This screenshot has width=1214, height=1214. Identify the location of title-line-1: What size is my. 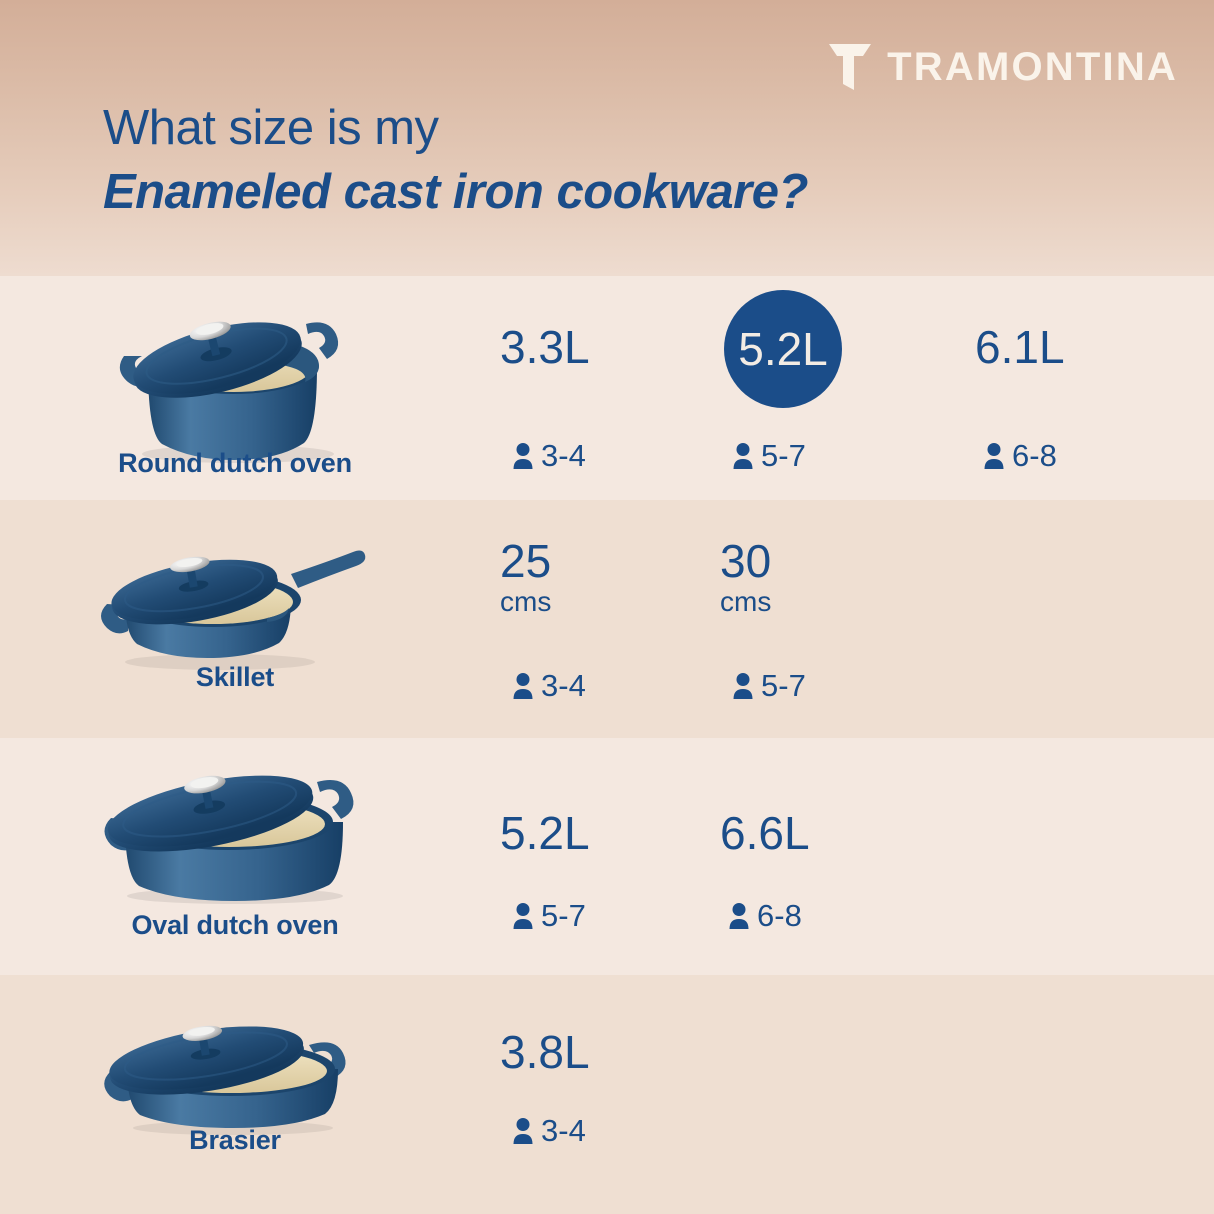
(271, 128).